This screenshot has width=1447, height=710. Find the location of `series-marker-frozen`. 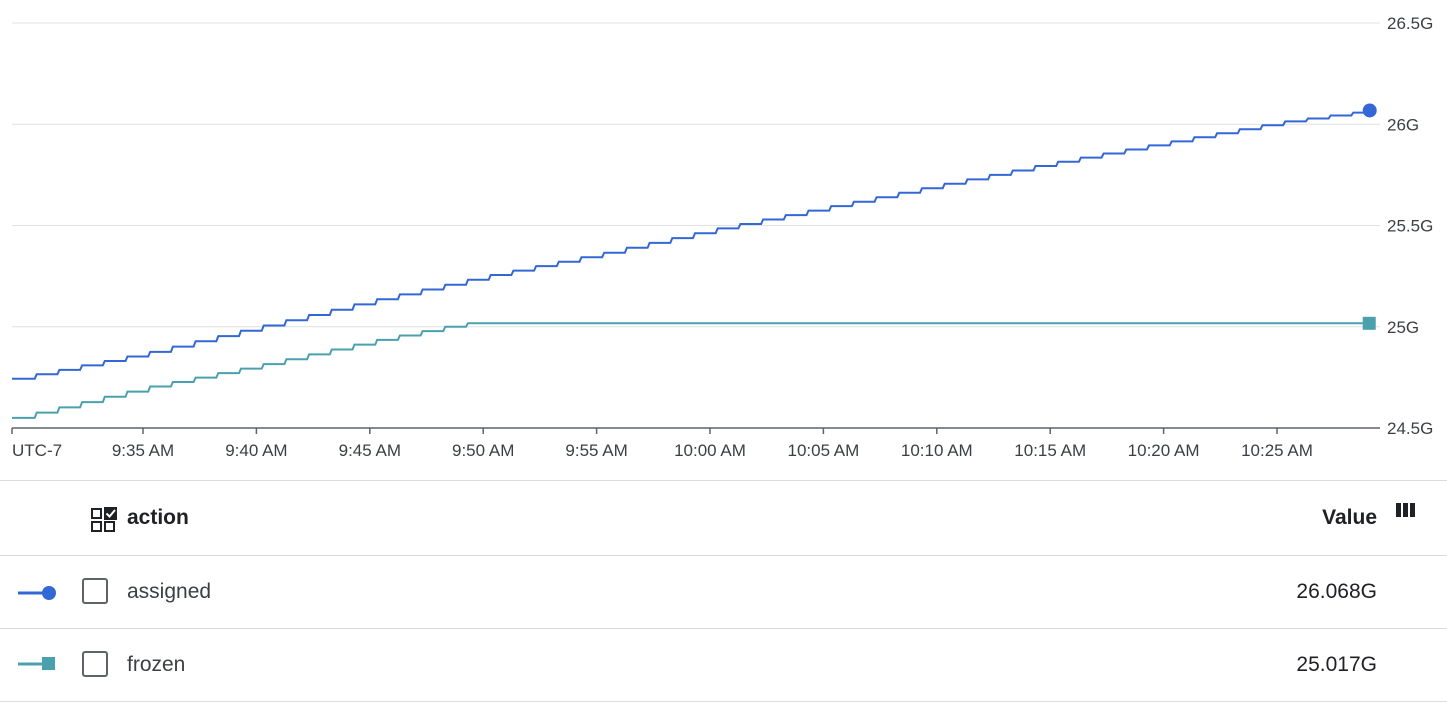

series-marker-frozen is located at coordinates (1369, 323).